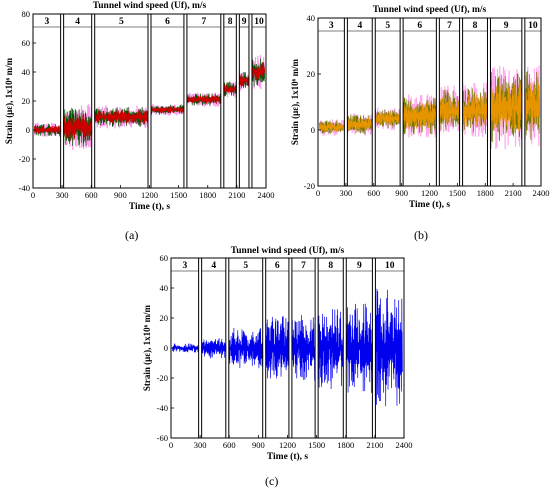  What do you see at coordinates (421, 235) in the screenshot?
I see `caption-b: (b)` at bounding box center [421, 235].